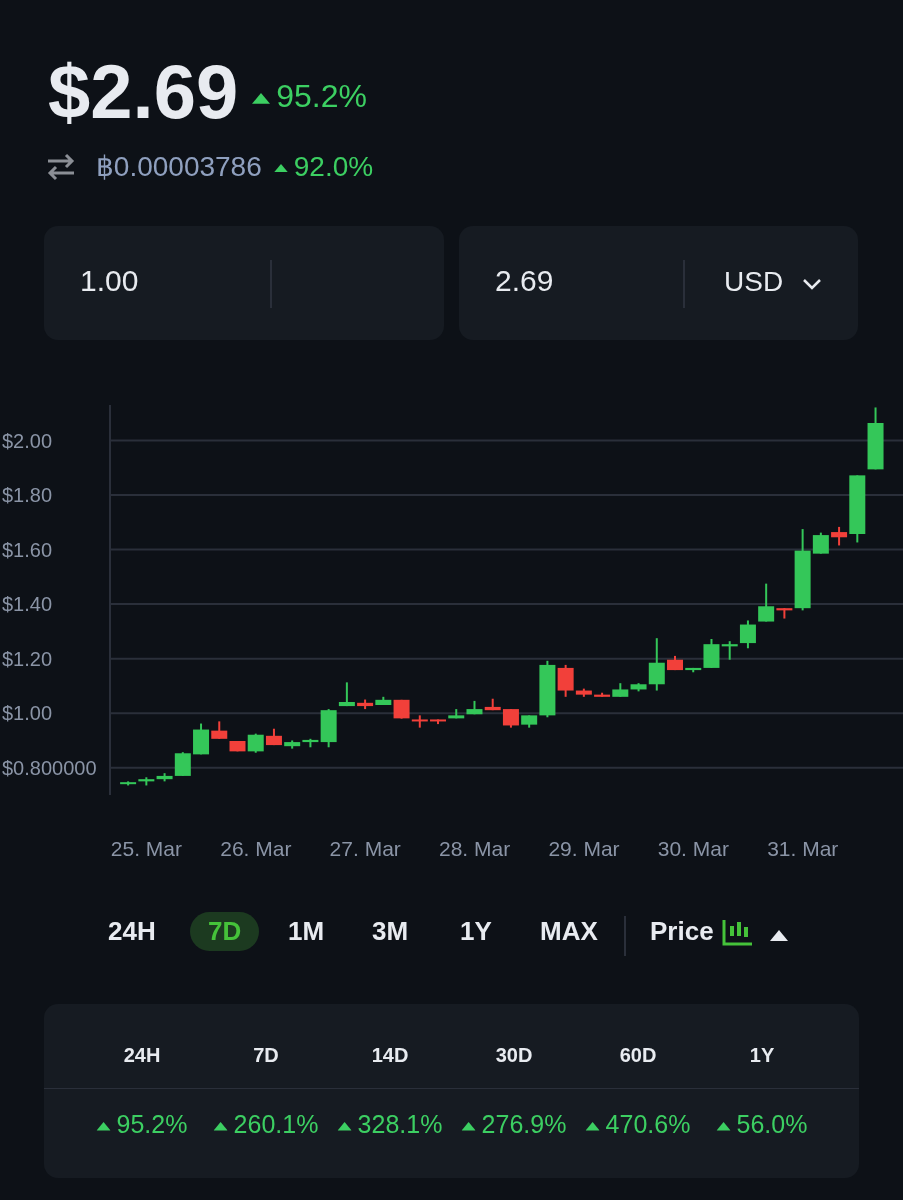  Describe the element at coordinates (179, 166) in the screenshot. I see `text: ฿0.00003786` at that location.